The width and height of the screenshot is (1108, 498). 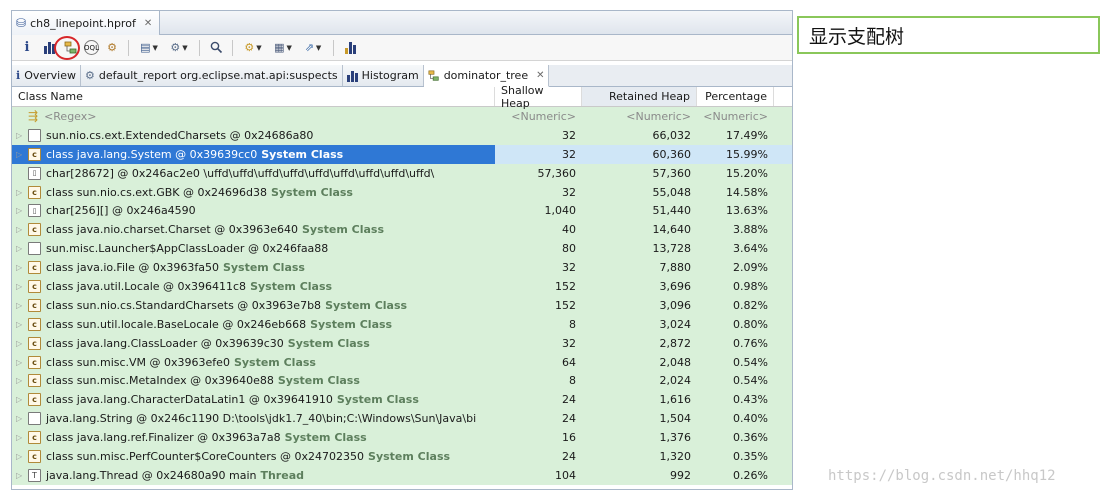 What do you see at coordinates (383, 75) in the screenshot?
I see `tab-histogram: Histogram` at bounding box center [383, 75].